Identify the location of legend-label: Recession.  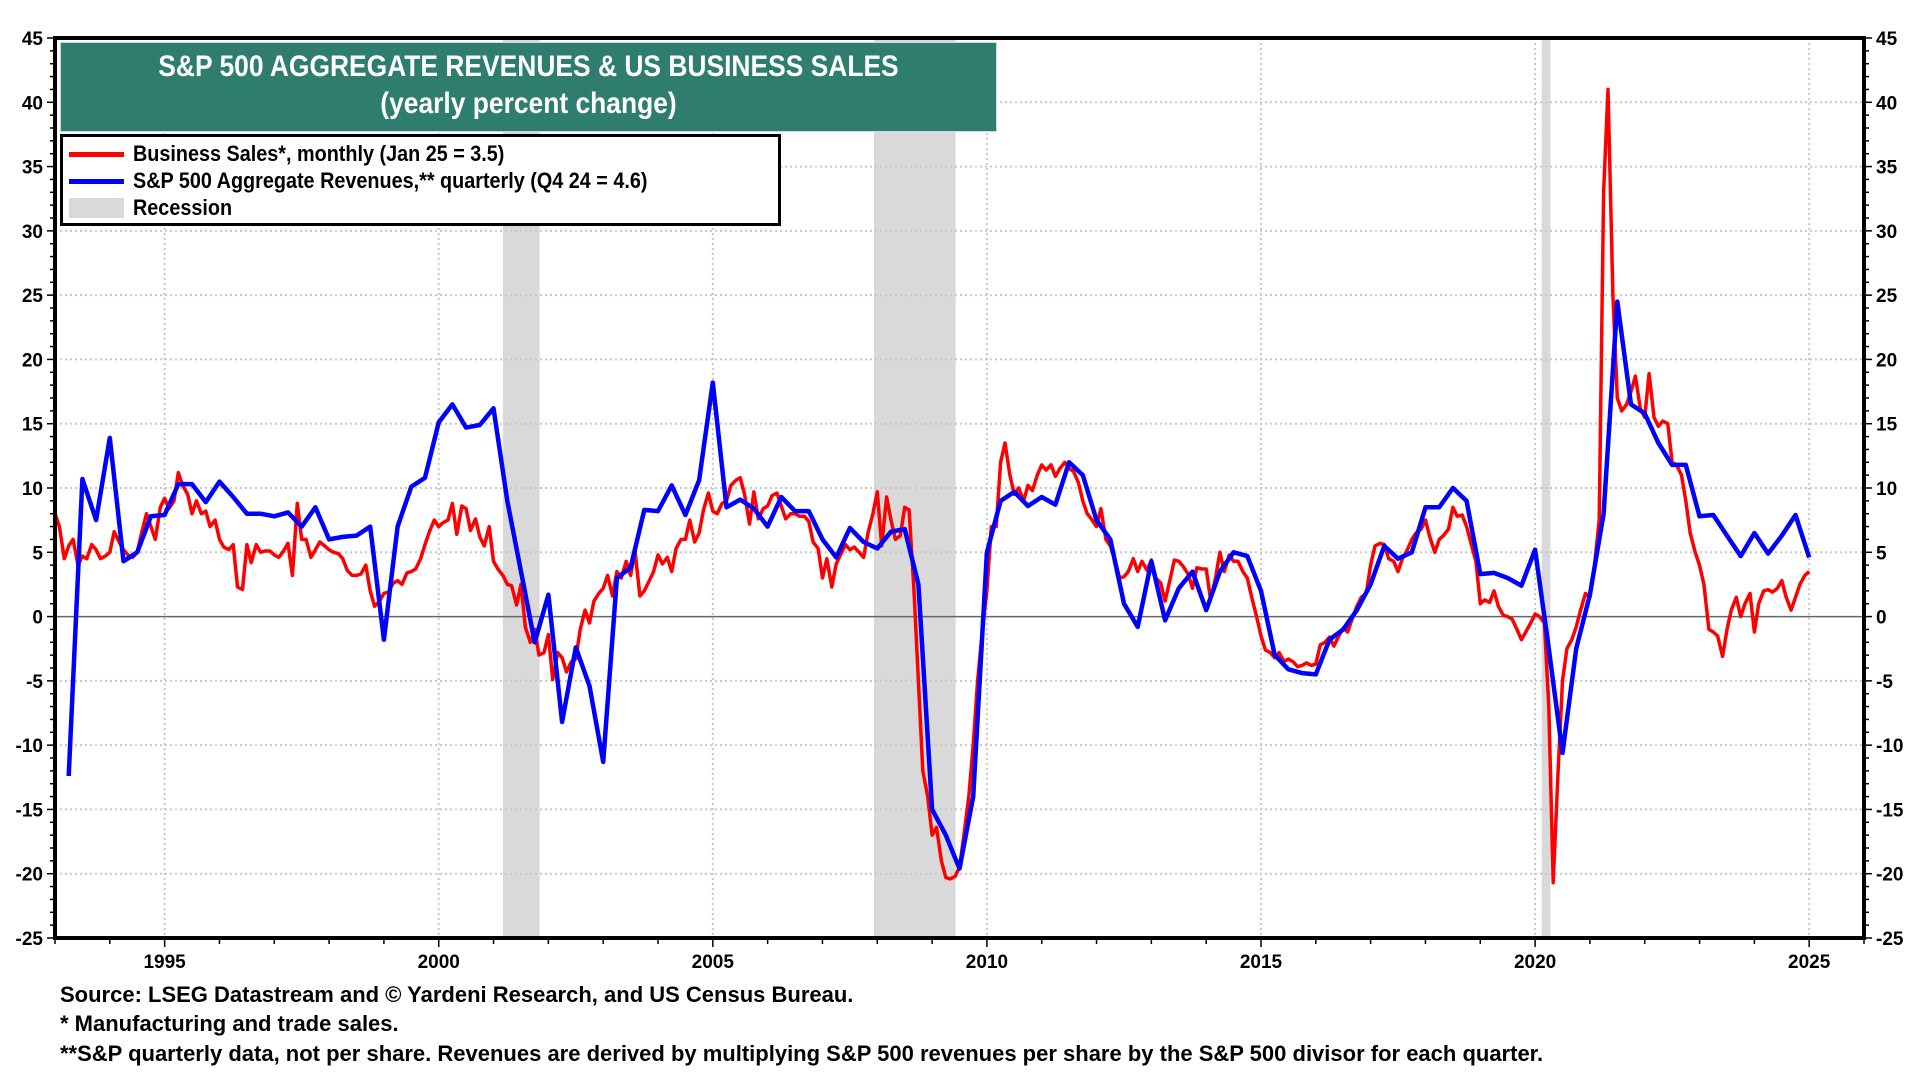
(183, 207).